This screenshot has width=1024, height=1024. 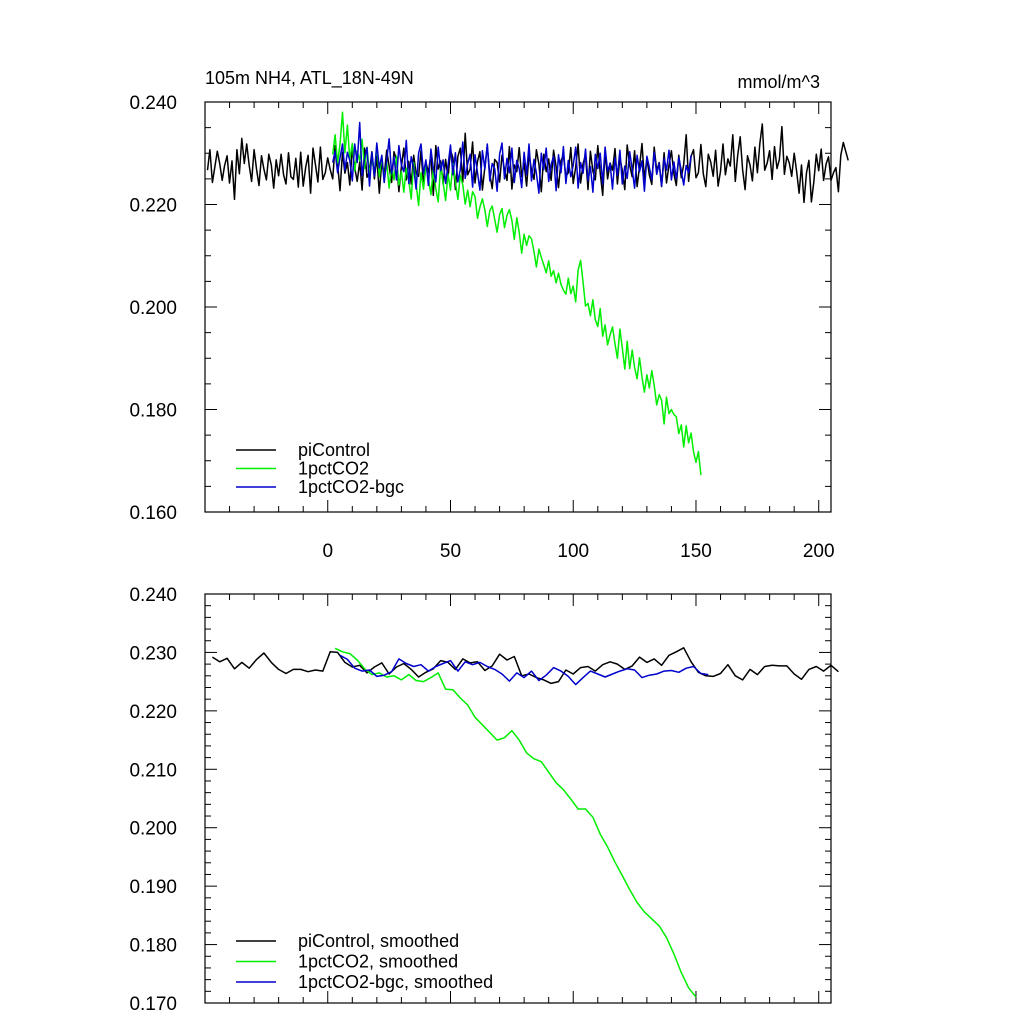 I want to click on bottom-series-line-1pctco2-bgc-smoothed, so click(x=524, y=670).